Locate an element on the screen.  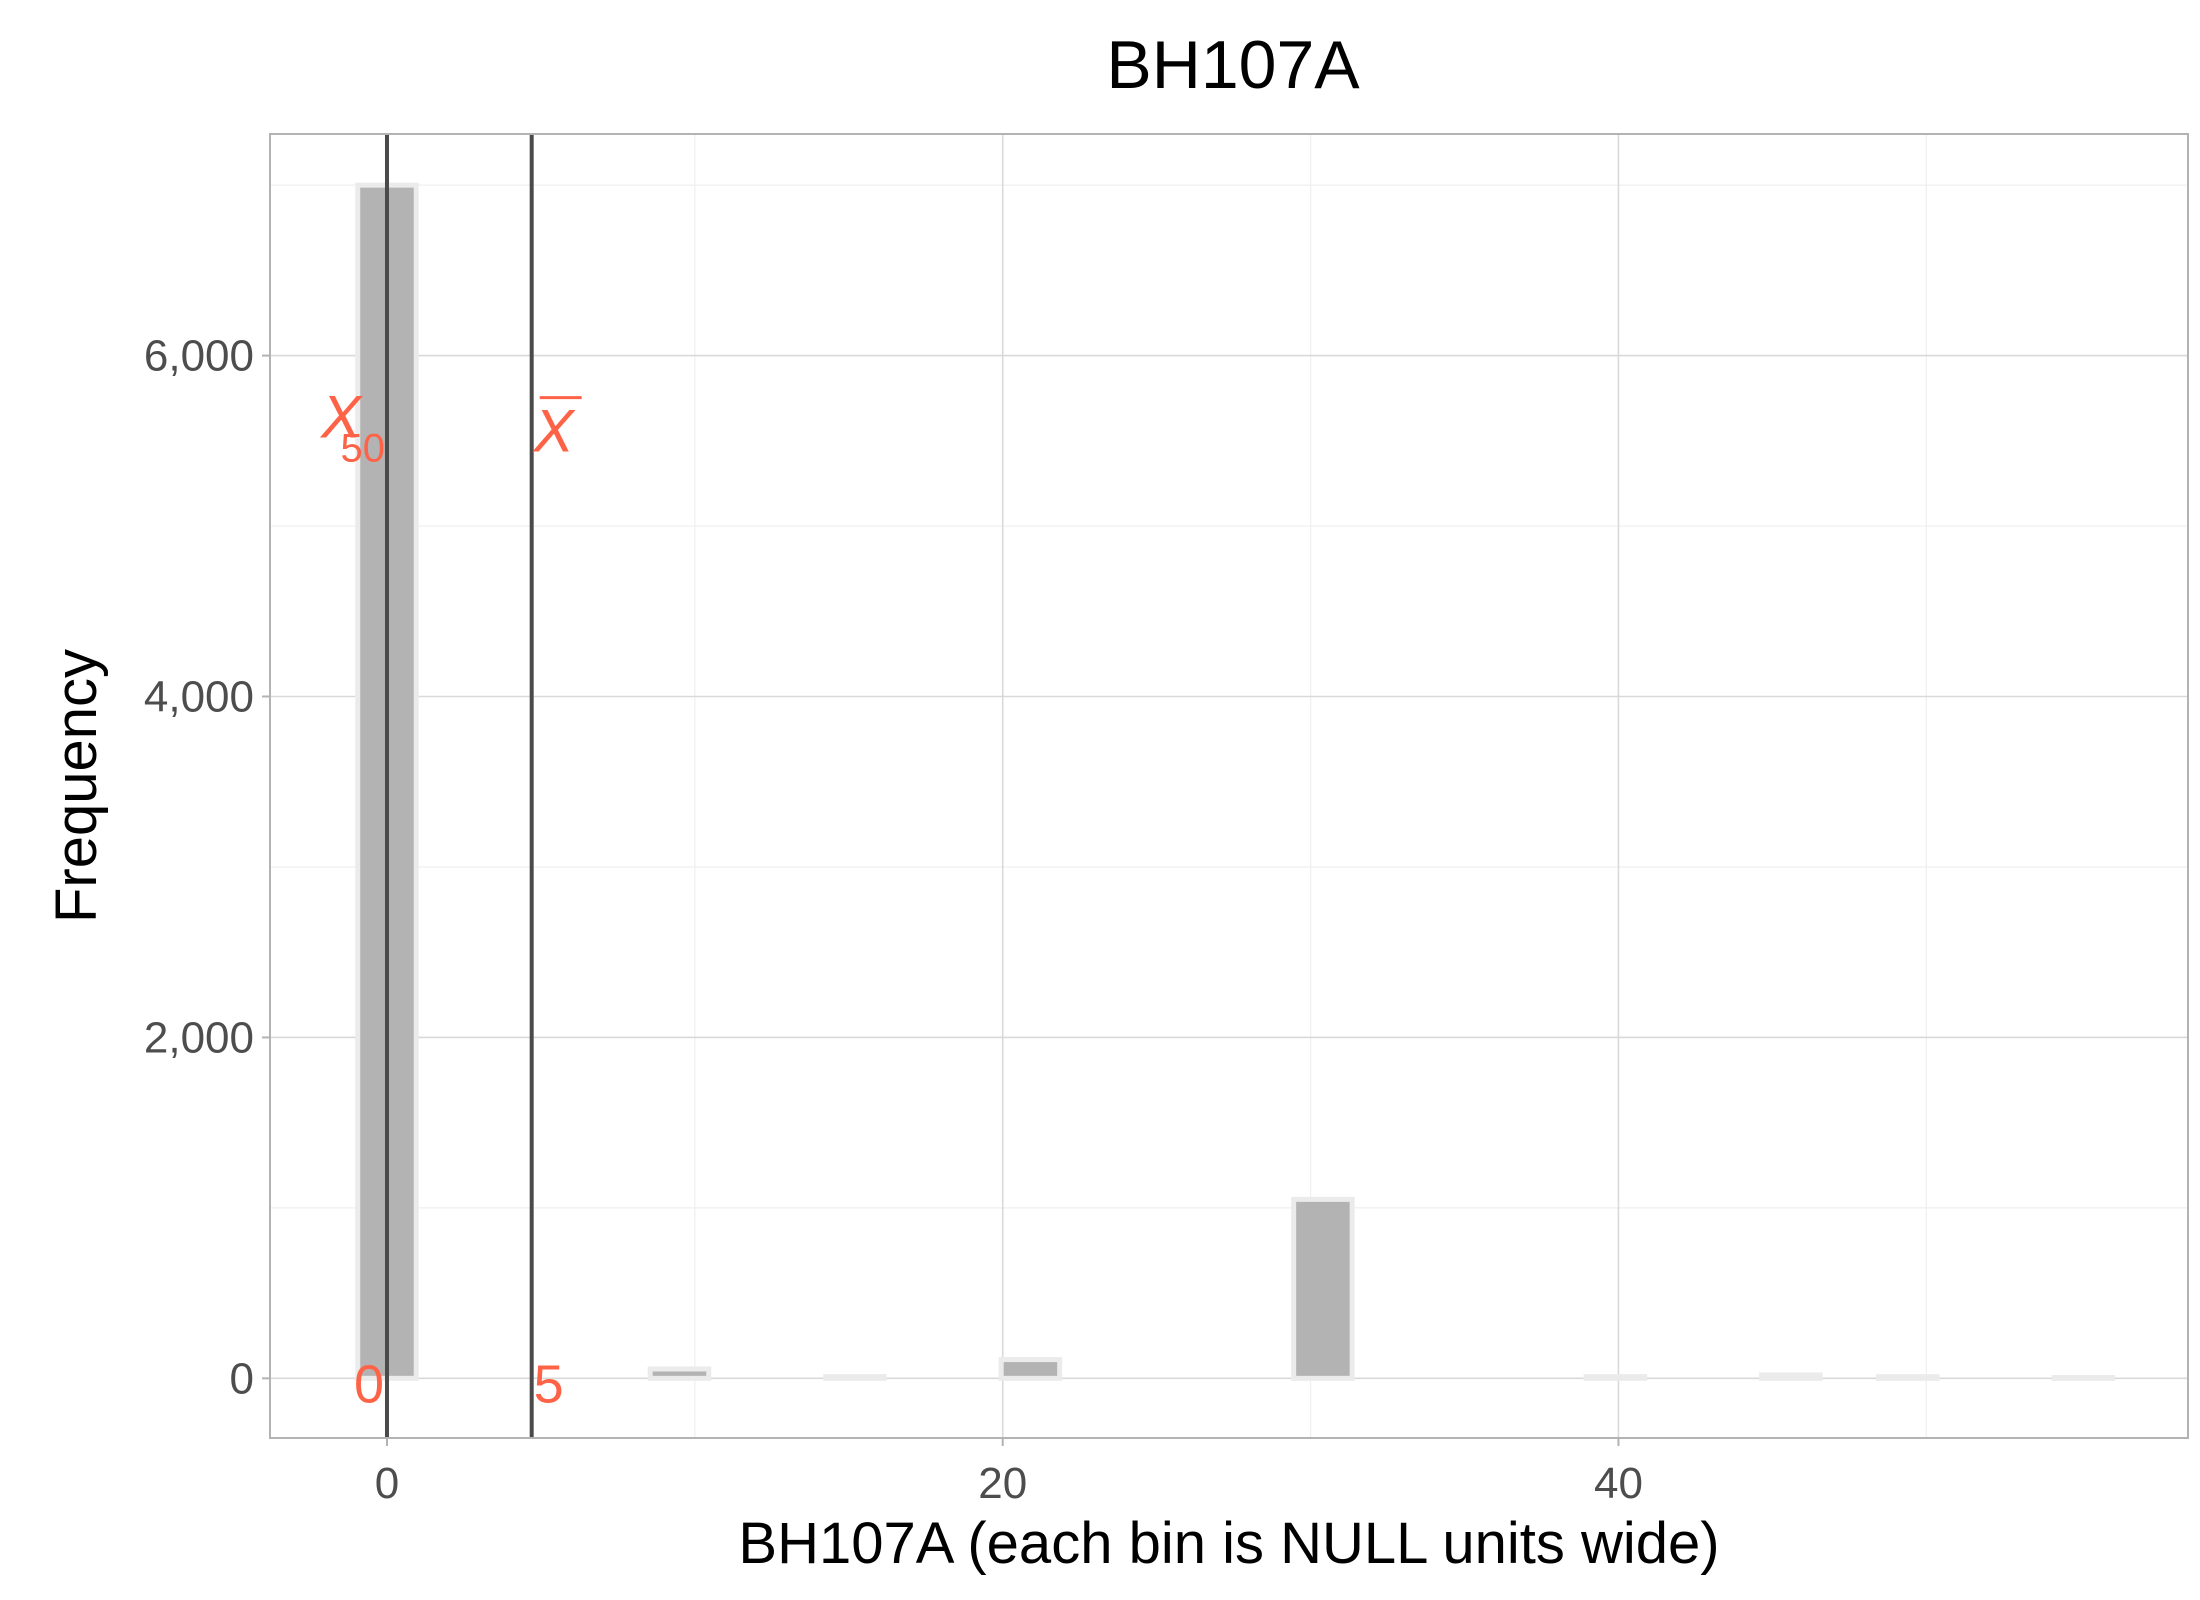
mean-symbol: X is located at coordinates (554, 431).